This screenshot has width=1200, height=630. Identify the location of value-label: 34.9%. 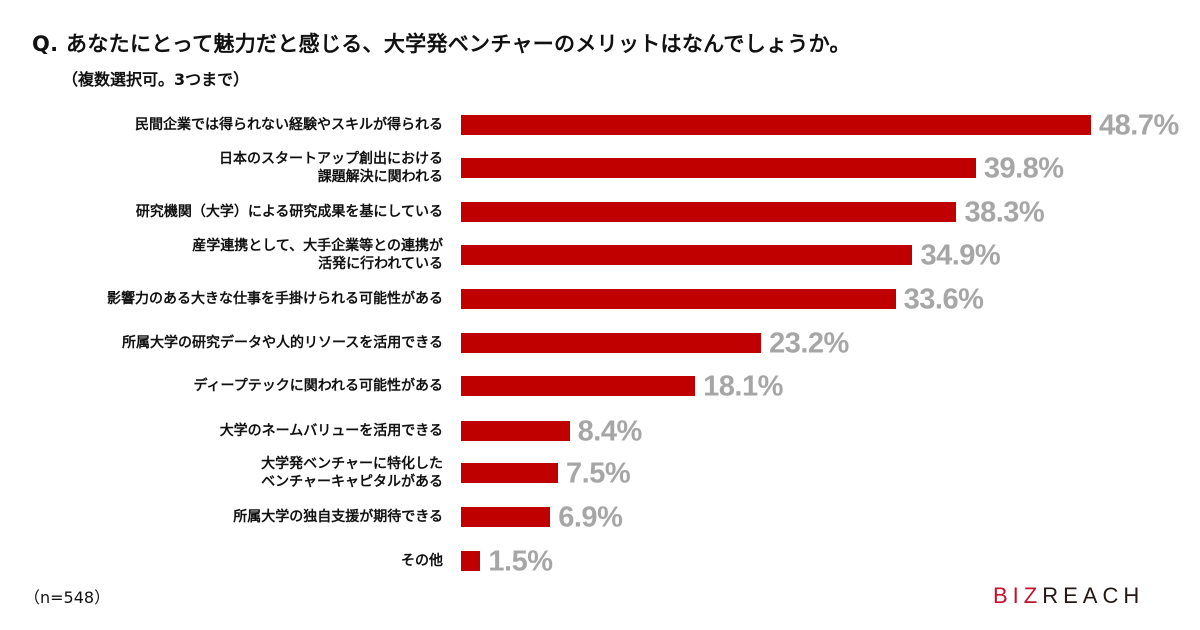
(960, 255).